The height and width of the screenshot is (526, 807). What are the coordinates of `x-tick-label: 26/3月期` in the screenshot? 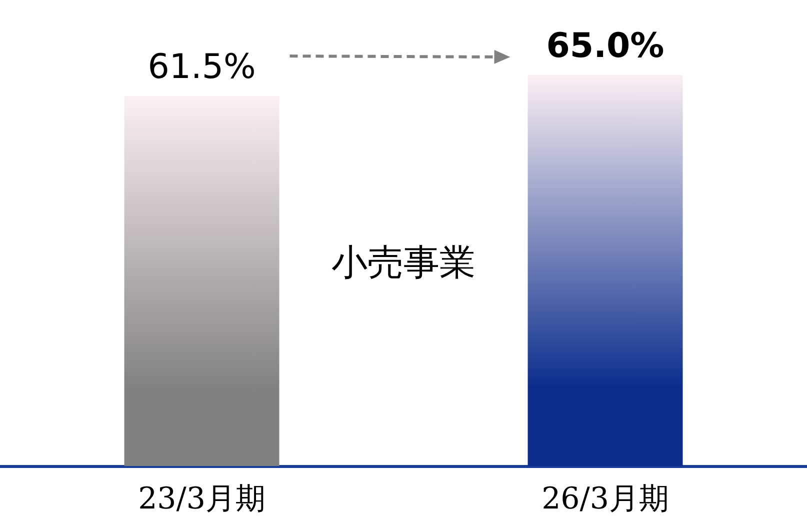 It's located at (605, 499).